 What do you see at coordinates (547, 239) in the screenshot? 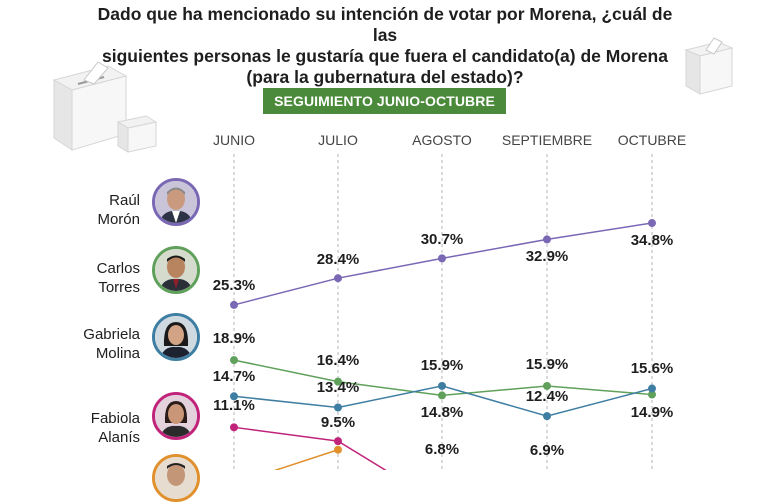
I see `point-raul-septiembre` at bounding box center [547, 239].